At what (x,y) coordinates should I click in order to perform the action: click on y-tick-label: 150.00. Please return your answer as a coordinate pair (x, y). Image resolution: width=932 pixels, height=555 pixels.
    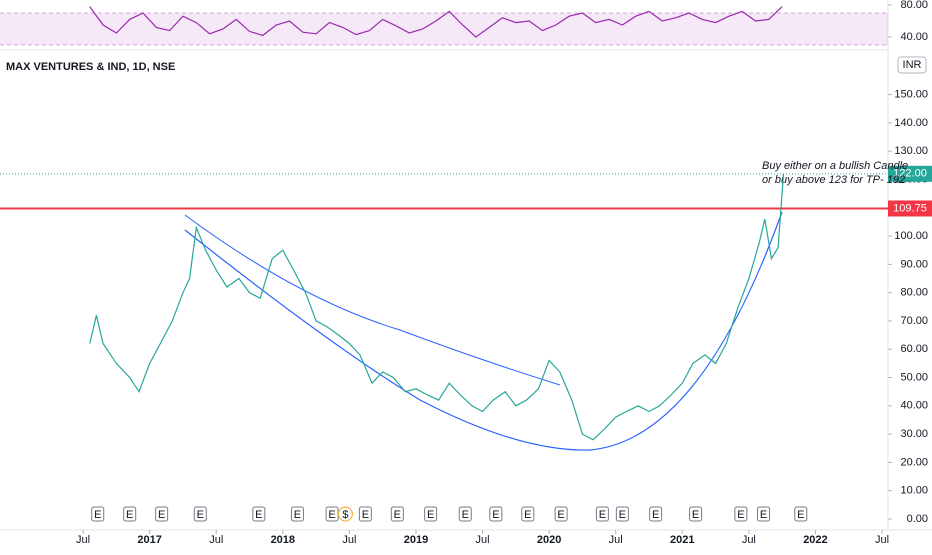
    Looking at the image, I should click on (911, 95).